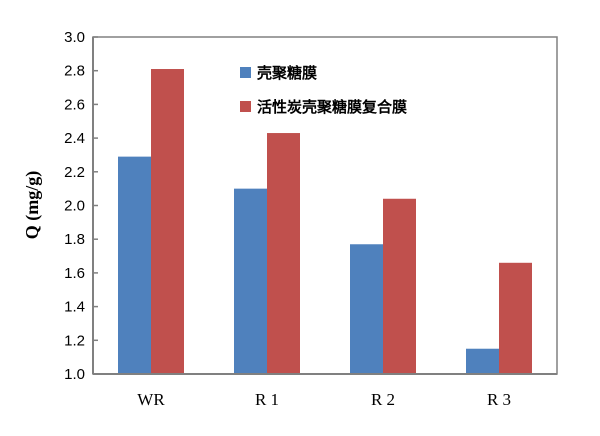  Describe the element at coordinates (74, 239) in the screenshot. I see `y-tick-label: 1.8` at that location.